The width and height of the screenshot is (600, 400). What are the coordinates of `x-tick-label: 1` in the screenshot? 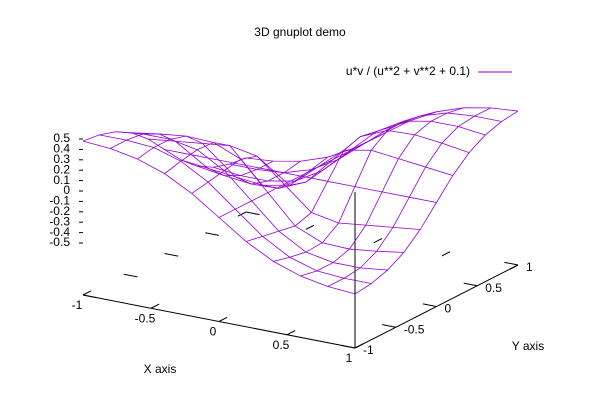 It's located at (349, 358).